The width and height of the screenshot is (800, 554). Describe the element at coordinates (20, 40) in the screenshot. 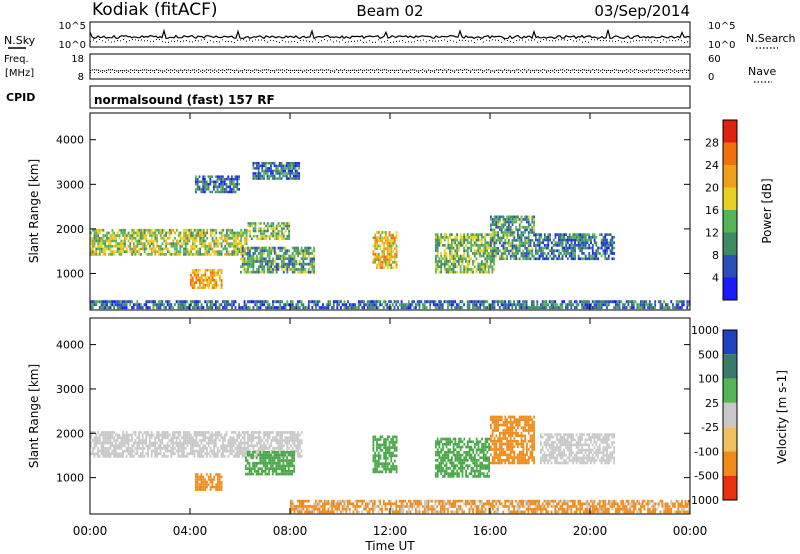

I see `noise-left-label: N.Sky` at that location.